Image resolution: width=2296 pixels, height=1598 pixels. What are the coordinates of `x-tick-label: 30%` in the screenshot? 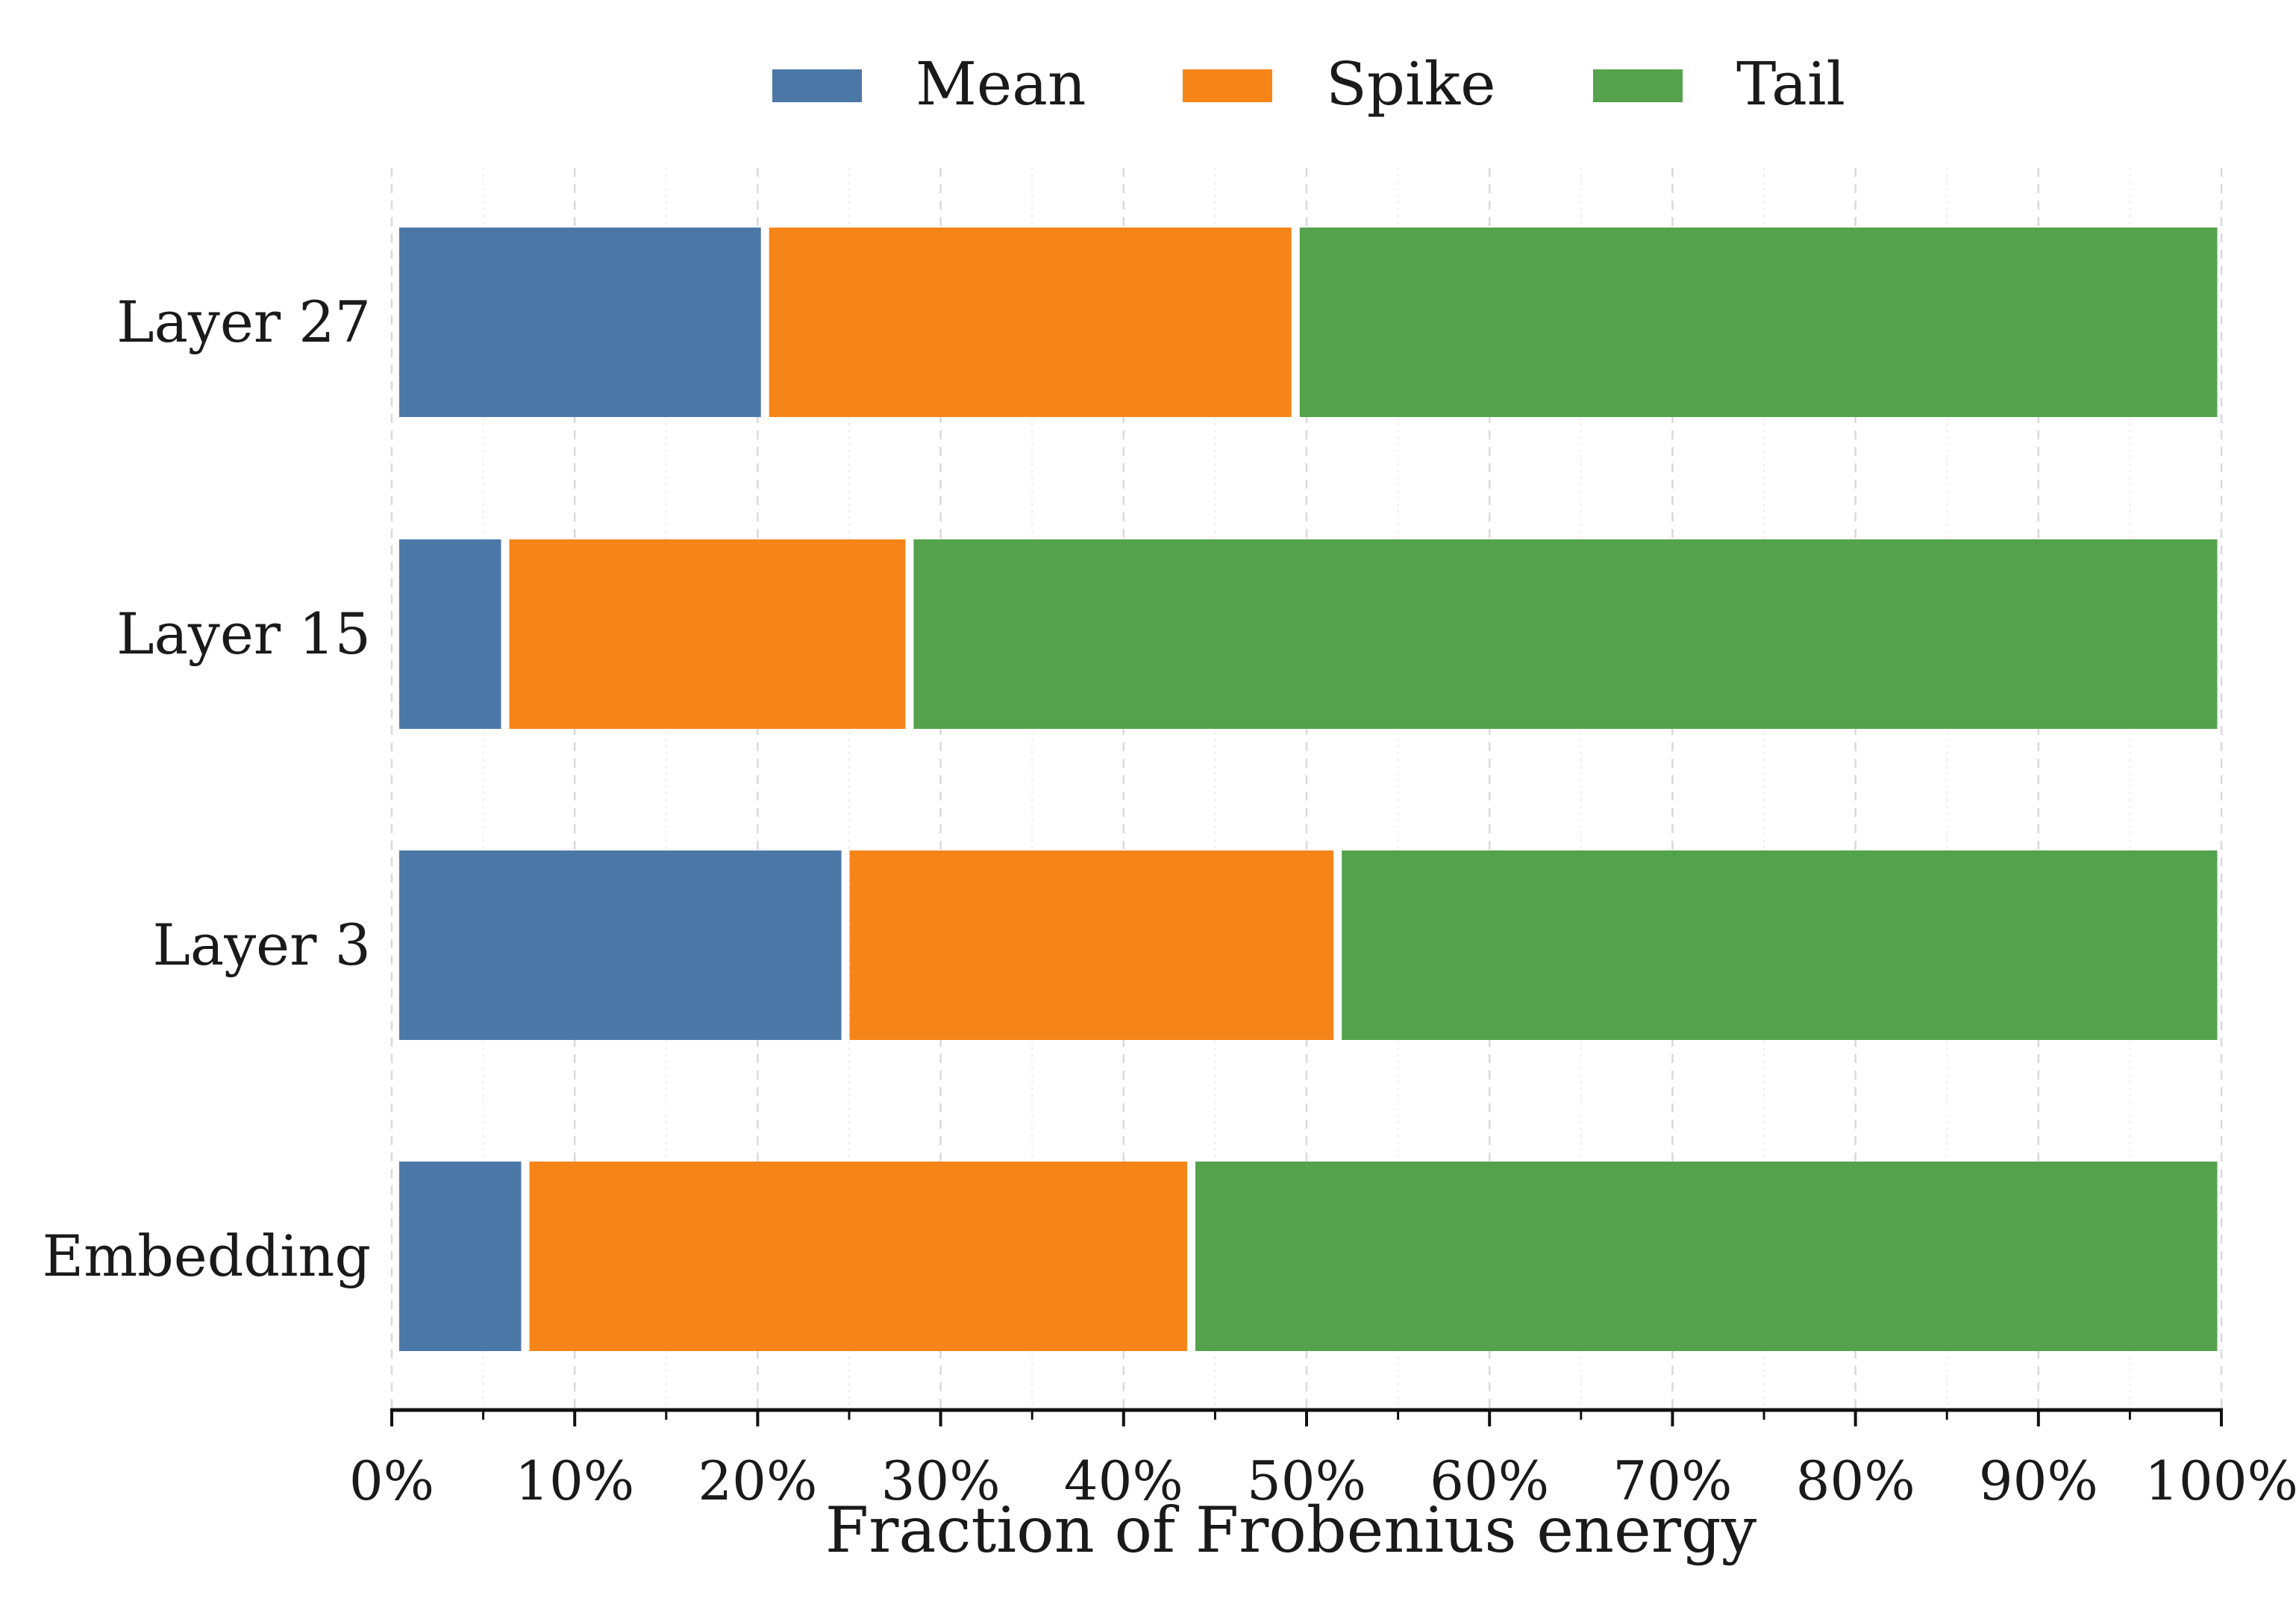 It's located at (941, 1481).